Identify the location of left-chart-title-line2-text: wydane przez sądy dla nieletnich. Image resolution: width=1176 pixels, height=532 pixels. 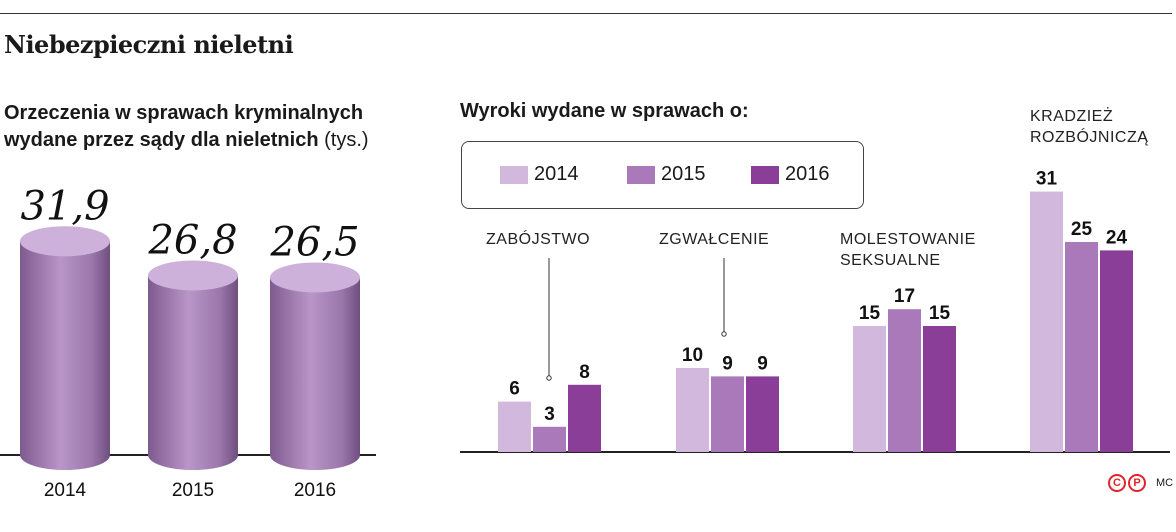
(161, 140).